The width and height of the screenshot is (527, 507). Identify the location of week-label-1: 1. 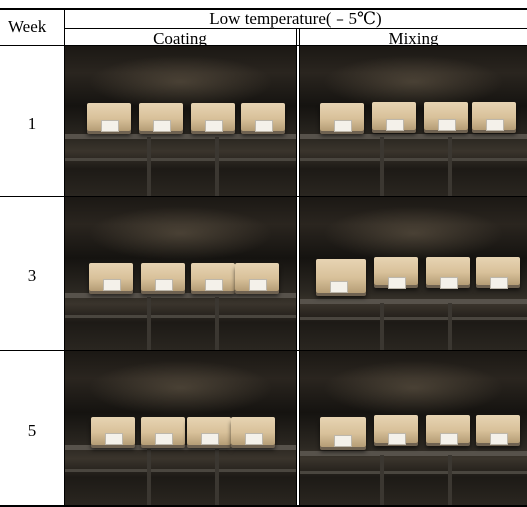
(32, 123).